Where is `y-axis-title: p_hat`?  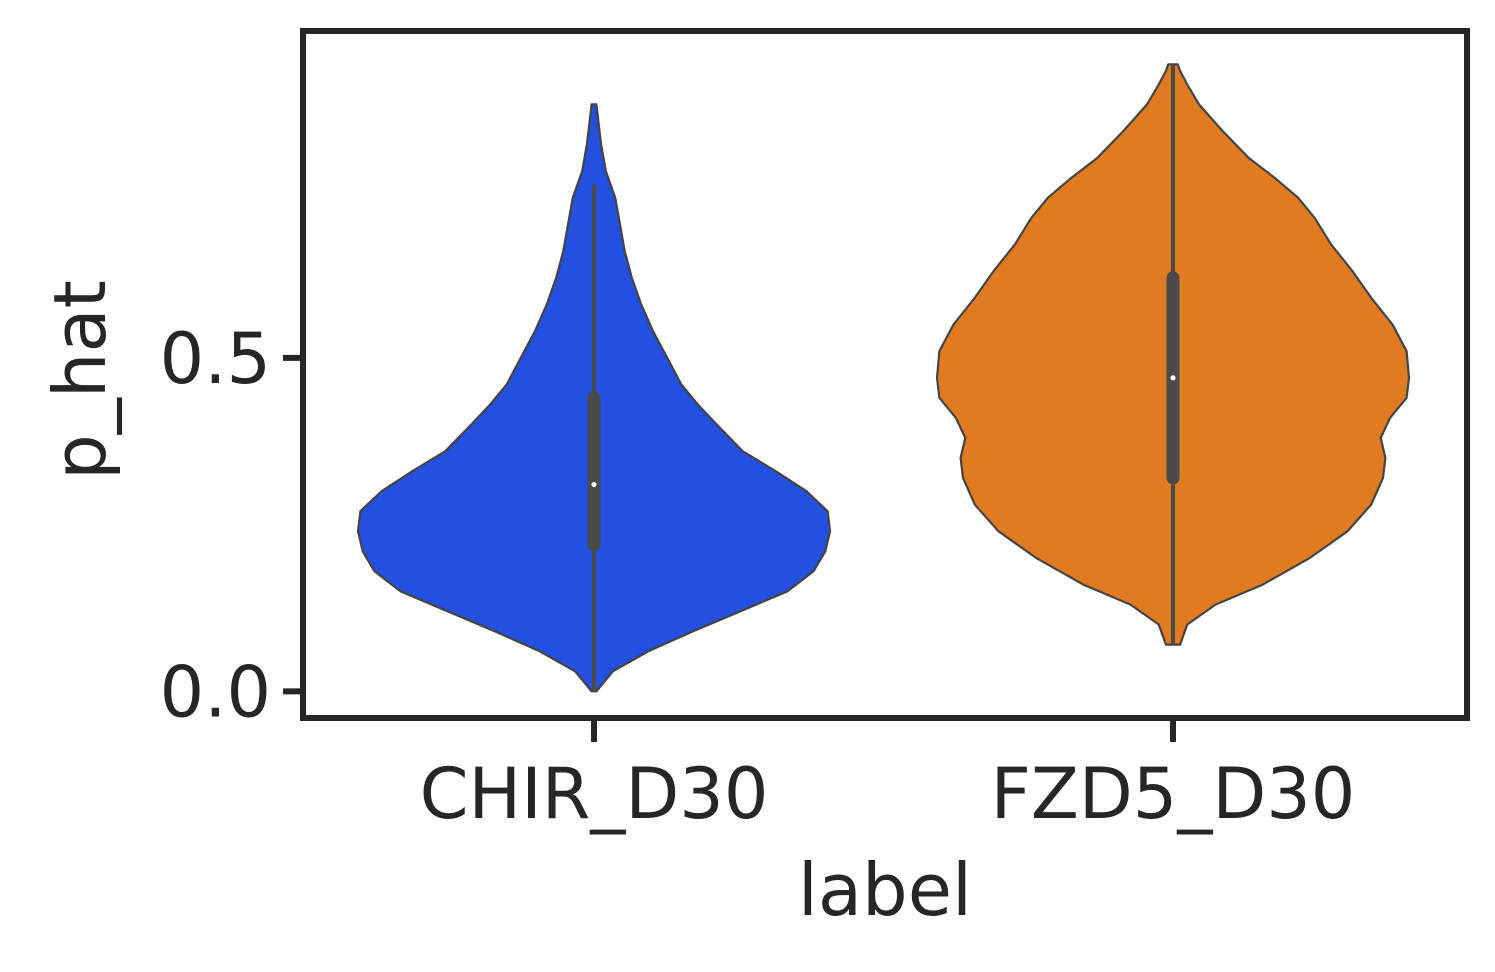 y-axis-title: p_hat is located at coordinates (80, 380).